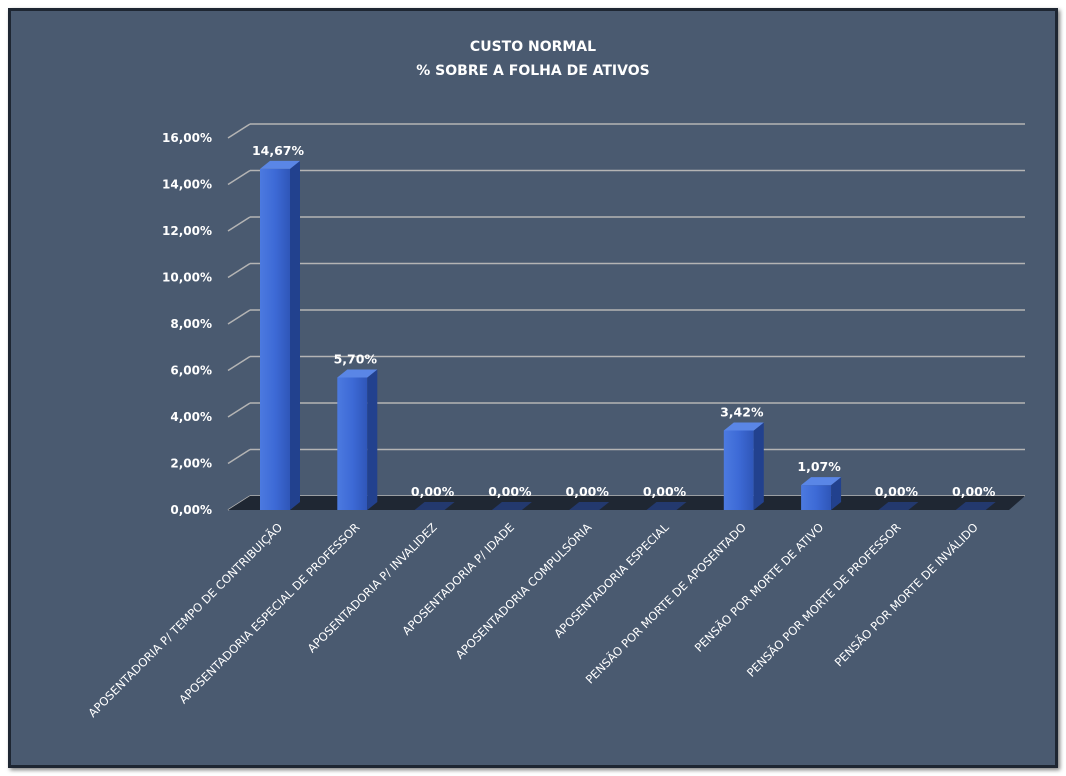  Describe the element at coordinates (665, 603) in the screenshot. I see `x-tick-label: PENSÃO POR MORTE DE APOSENTADO` at that location.